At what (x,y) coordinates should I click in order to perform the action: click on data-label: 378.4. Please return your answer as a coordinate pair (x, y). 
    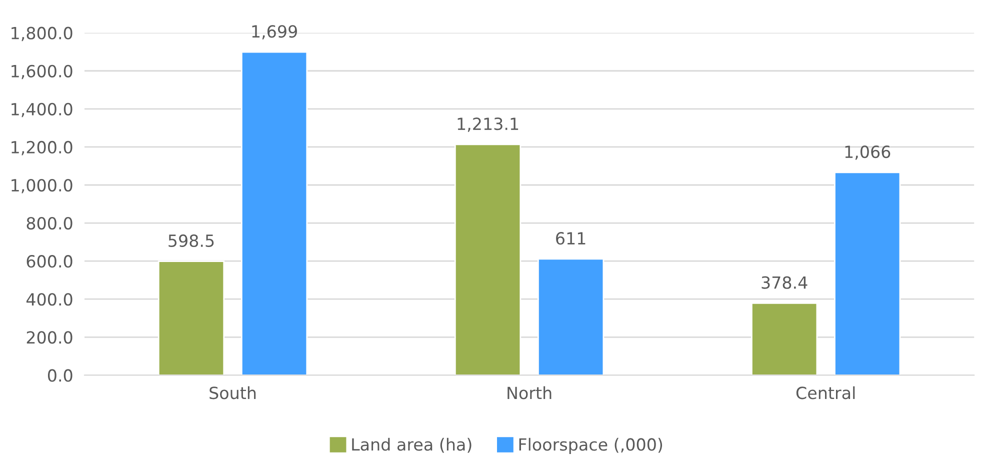
    Looking at the image, I should click on (785, 282).